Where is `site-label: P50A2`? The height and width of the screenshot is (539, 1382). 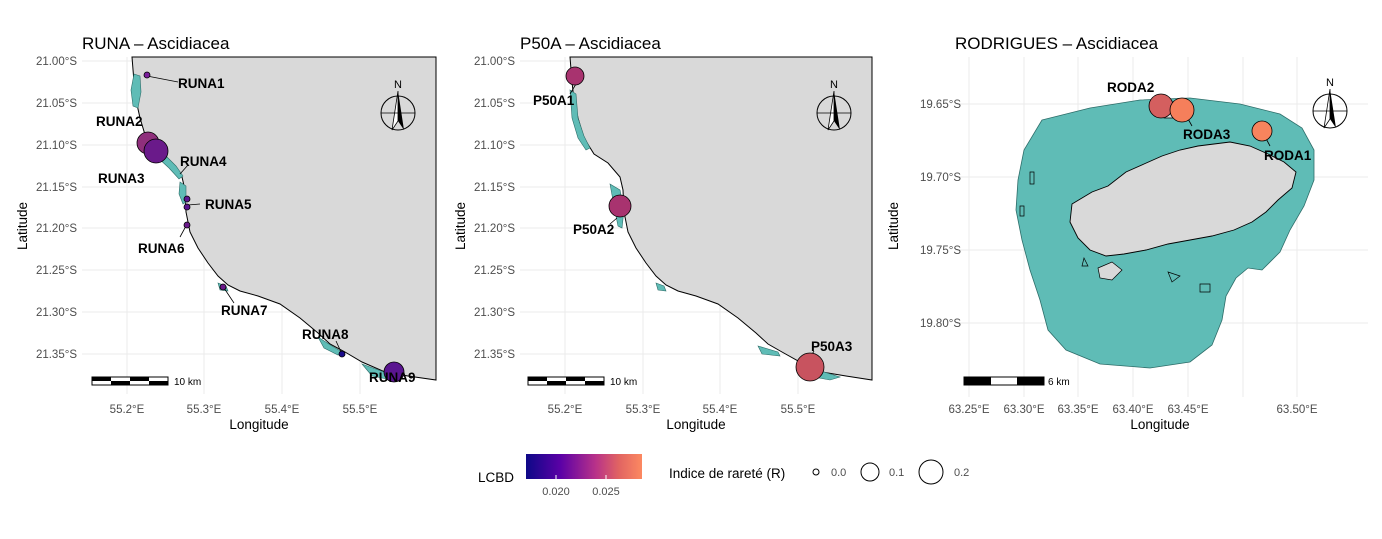 site-label: P50A2 is located at coordinates (593, 229).